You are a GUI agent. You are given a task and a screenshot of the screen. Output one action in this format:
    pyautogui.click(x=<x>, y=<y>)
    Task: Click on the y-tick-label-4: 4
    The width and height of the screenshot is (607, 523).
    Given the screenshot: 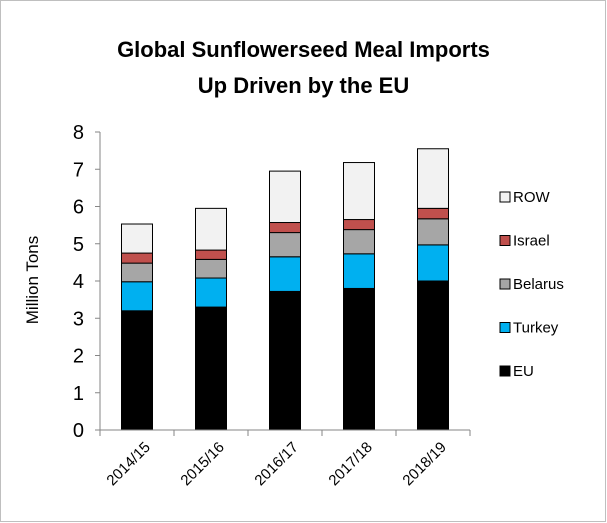 What is the action you would take?
    pyautogui.click(x=78, y=282)
    